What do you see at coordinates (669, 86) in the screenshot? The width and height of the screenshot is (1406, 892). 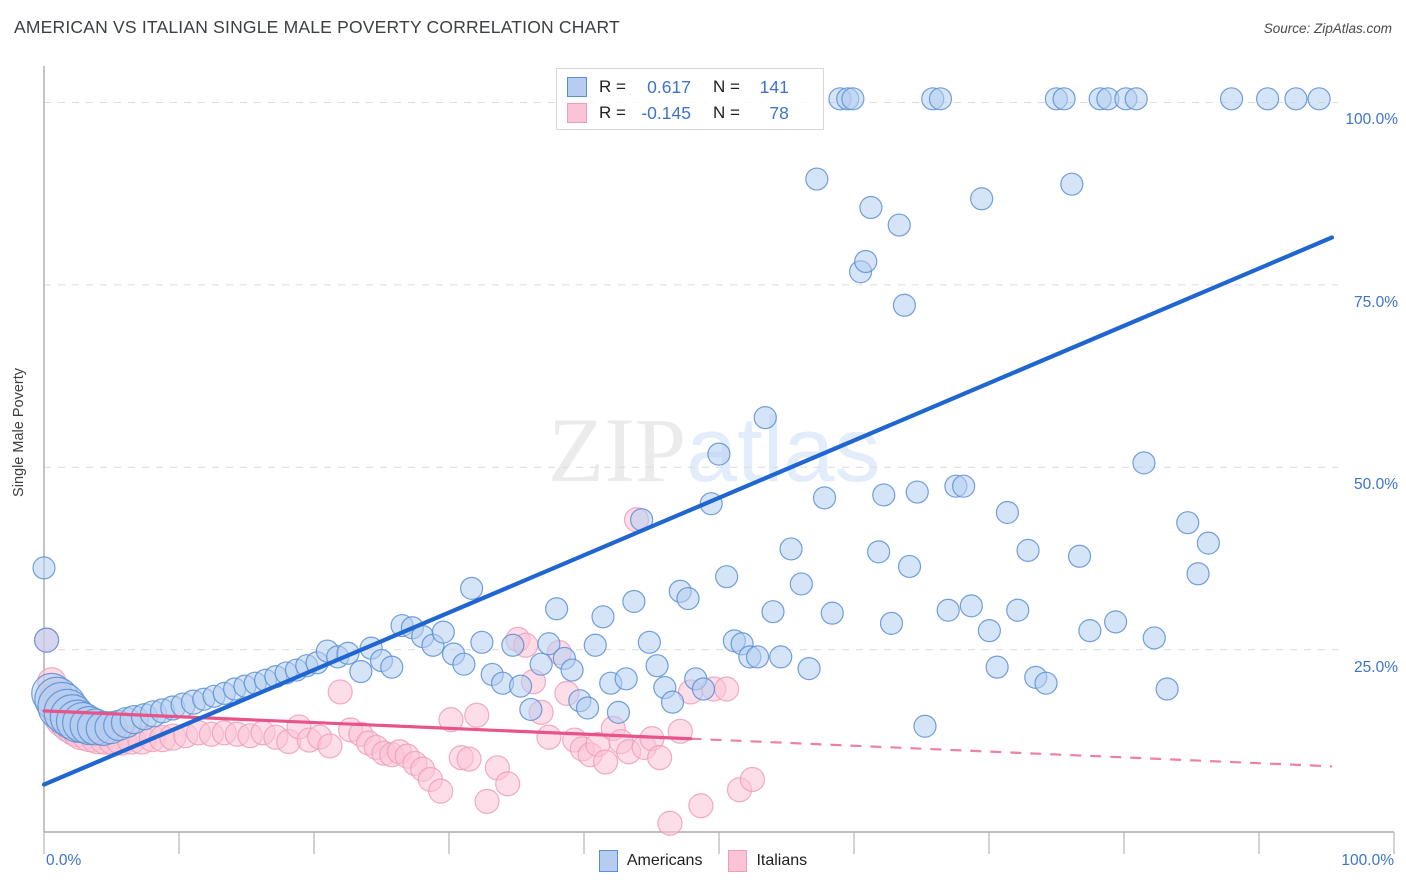 I see `stats-r-value-americans: 0.617` at bounding box center [669, 86].